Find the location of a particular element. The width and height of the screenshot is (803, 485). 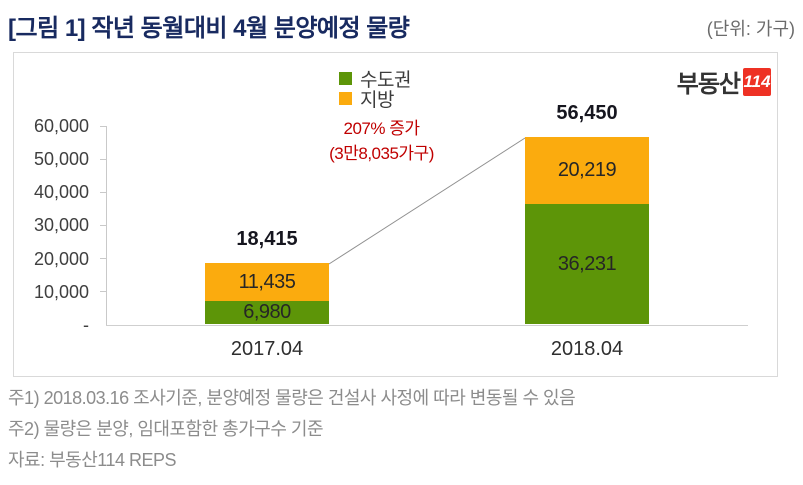

brand-logo: 부동산 114 is located at coordinates (724, 81).